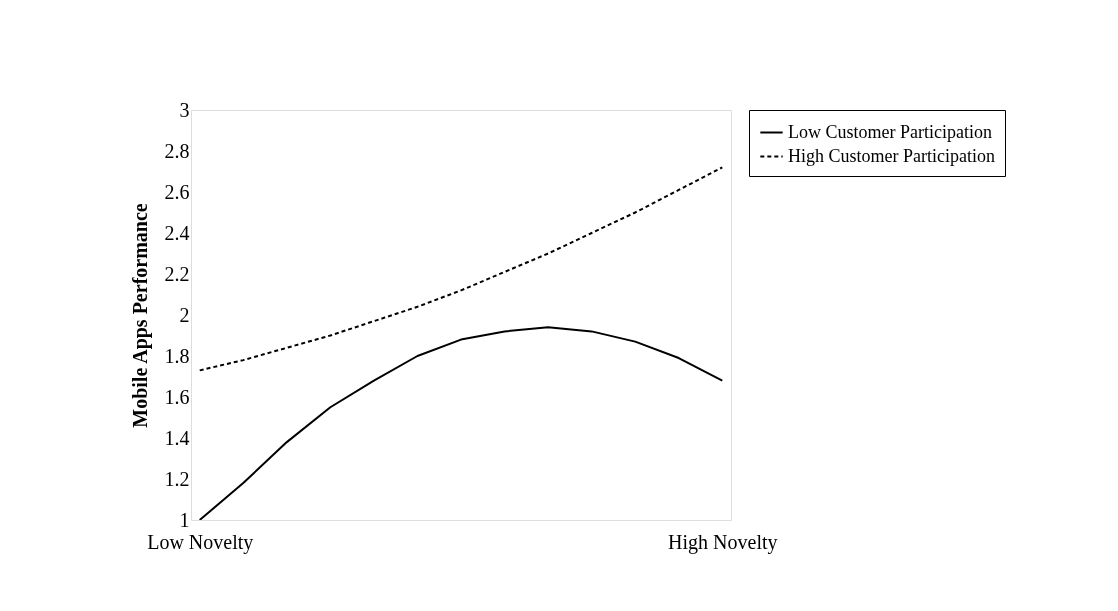 The width and height of the screenshot is (1118, 611). I want to click on y-tick-label: 2.4, so click(177, 232).